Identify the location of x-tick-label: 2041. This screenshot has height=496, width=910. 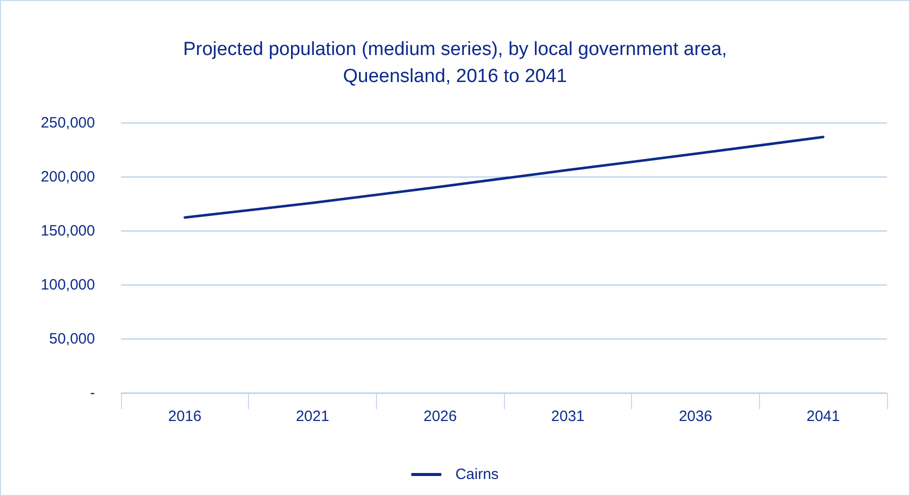
(823, 416).